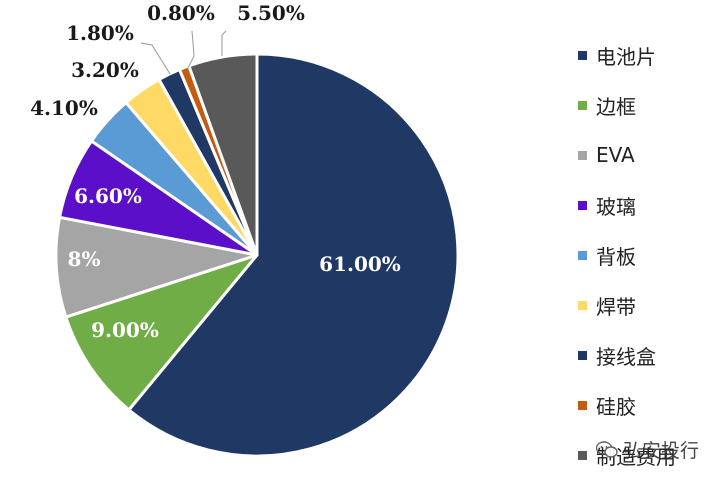 Image resolution: width=711 pixels, height=481 pixels. I want to click on legend-label: 接线盒, so click(626, 356).